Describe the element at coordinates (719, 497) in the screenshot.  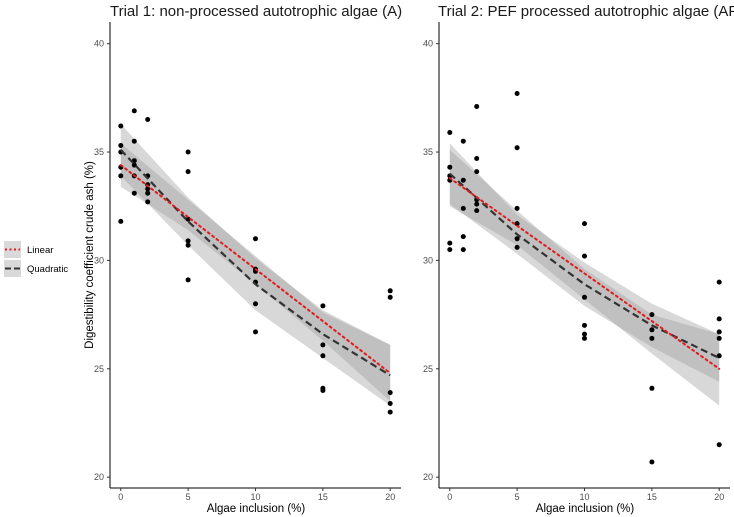
I see `panel-2-x-tick-label: 20` at that location.